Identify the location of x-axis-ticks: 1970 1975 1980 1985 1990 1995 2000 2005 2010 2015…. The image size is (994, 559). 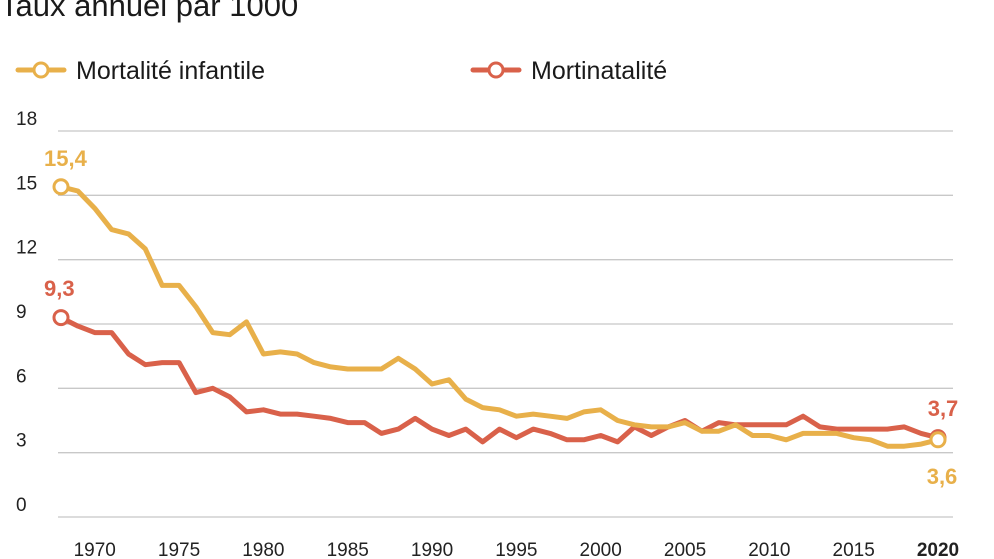
(517, 549).